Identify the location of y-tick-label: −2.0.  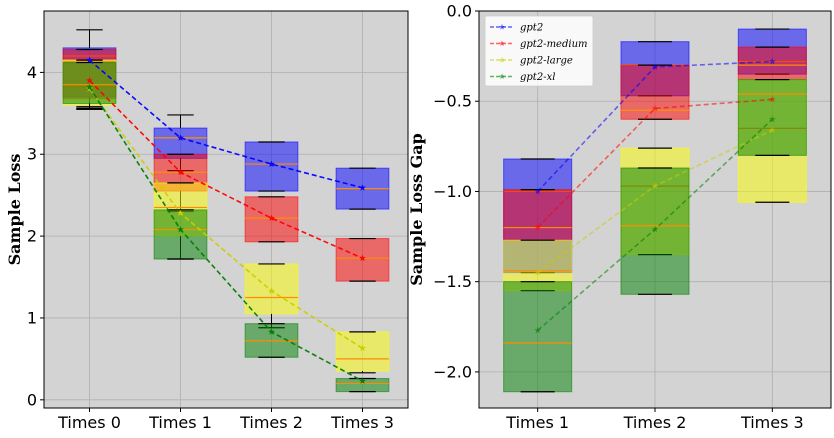
(452, 371).